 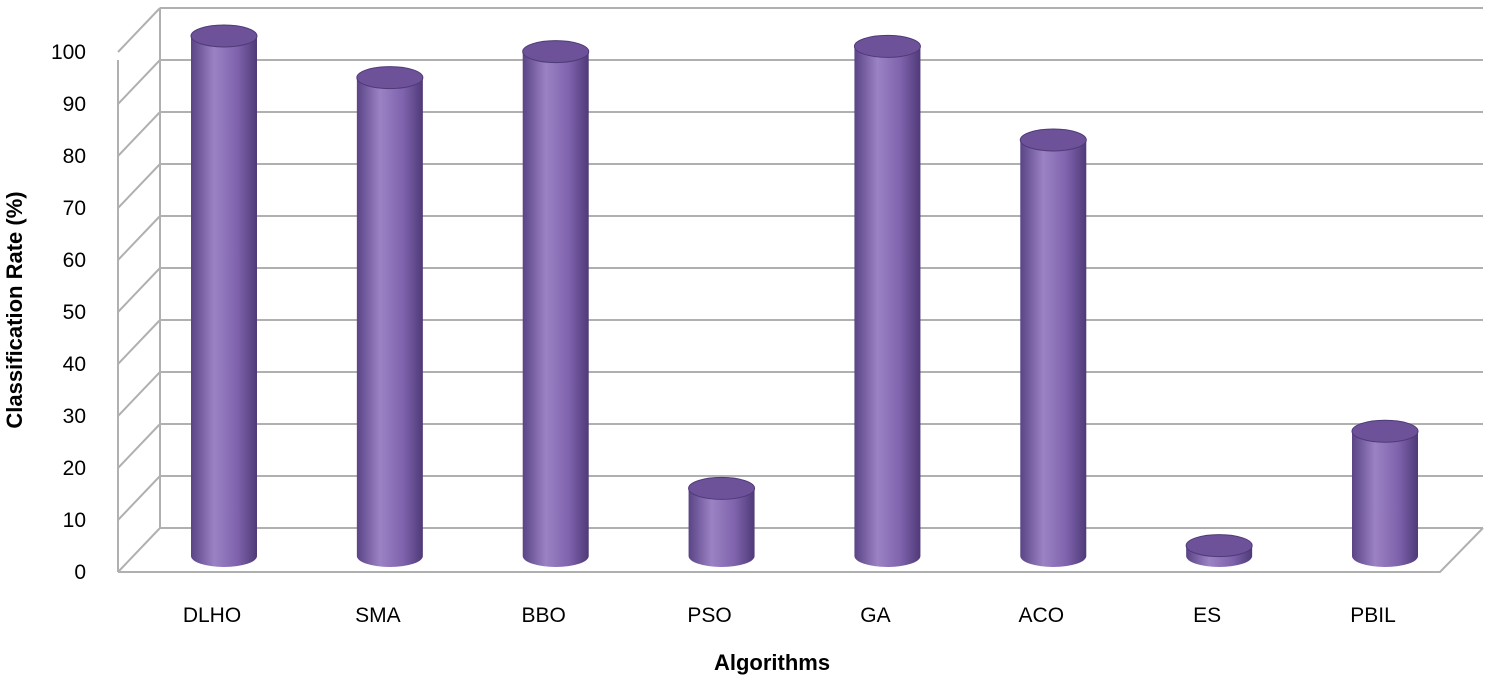 I want to click on x-tick-label: SMA, so click(x=378, y=615).